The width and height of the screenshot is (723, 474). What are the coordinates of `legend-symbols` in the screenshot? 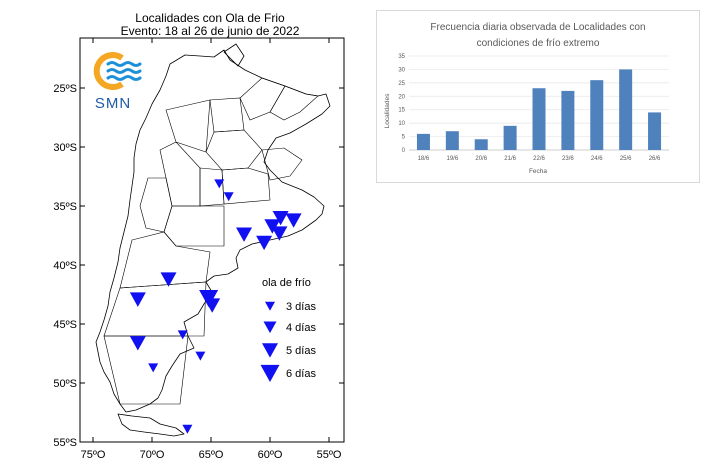 It's located at (270, 342).